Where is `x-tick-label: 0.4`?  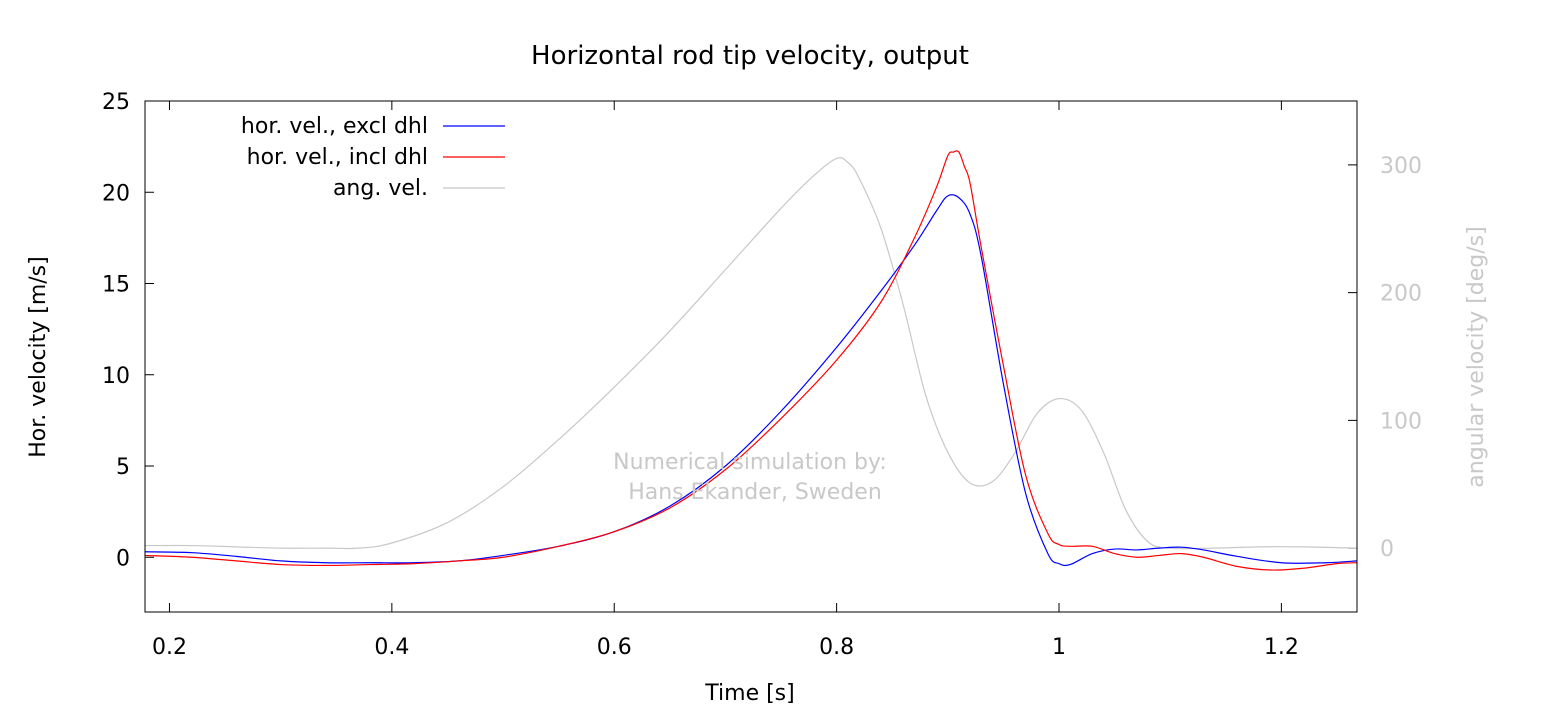 x-tick-label: 0.4 is located at coordinates (391, 647).